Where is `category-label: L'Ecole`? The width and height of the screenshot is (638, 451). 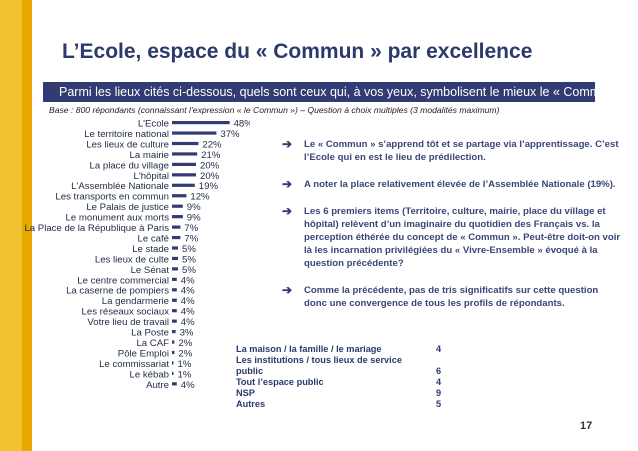 category-label: L'Ecole is located at coordinates (153, 124).